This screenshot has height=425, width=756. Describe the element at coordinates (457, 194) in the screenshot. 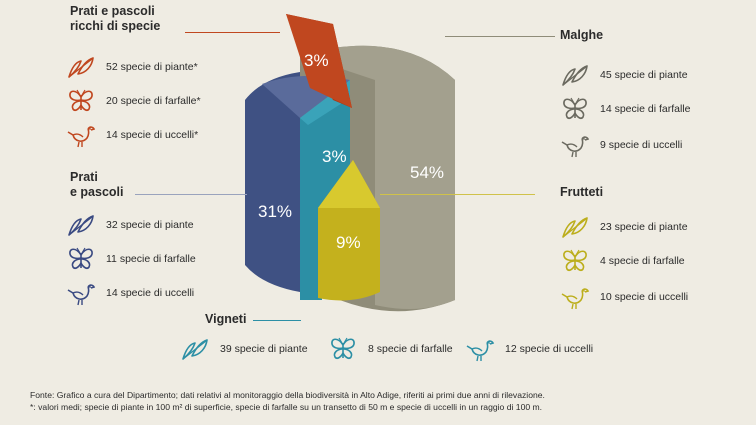

I see `leader-line-orchards` at that location.